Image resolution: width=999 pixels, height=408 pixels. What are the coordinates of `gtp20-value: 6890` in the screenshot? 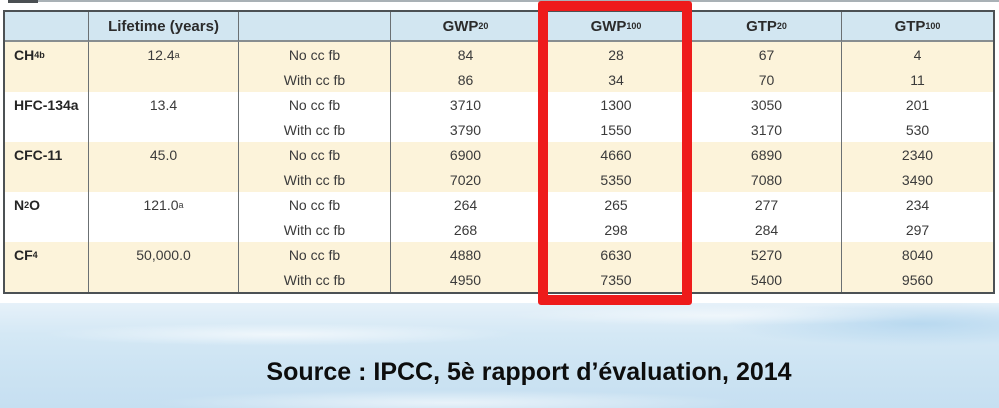 It's located at (767, 154).